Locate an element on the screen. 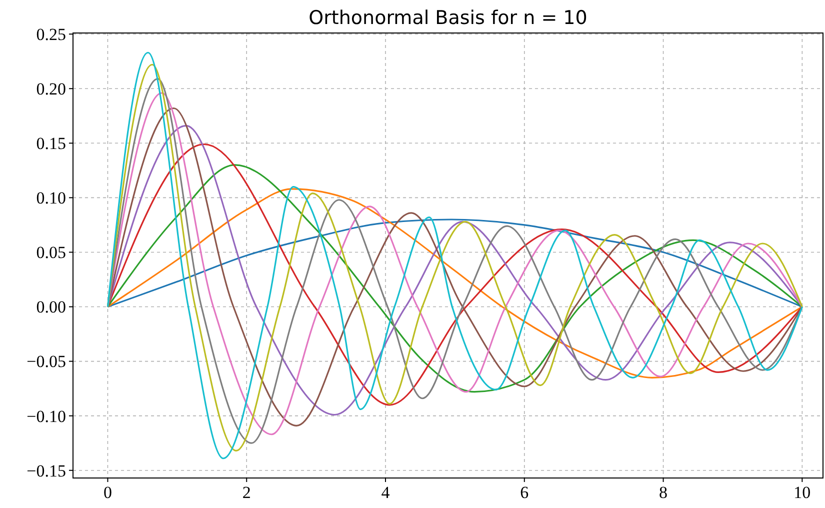 This screenshot has width=825, height=508. x-tick-label: 2 is located at coordinates (246, 492).